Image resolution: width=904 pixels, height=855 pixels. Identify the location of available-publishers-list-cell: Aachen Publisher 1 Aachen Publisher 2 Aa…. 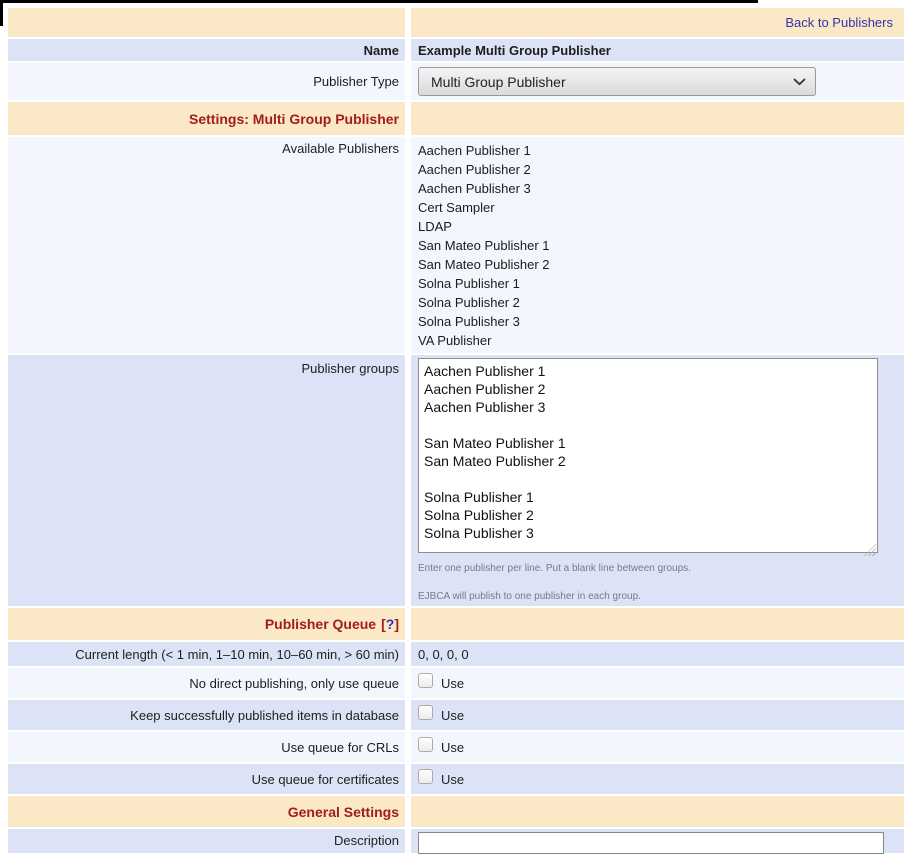
(657, 245).